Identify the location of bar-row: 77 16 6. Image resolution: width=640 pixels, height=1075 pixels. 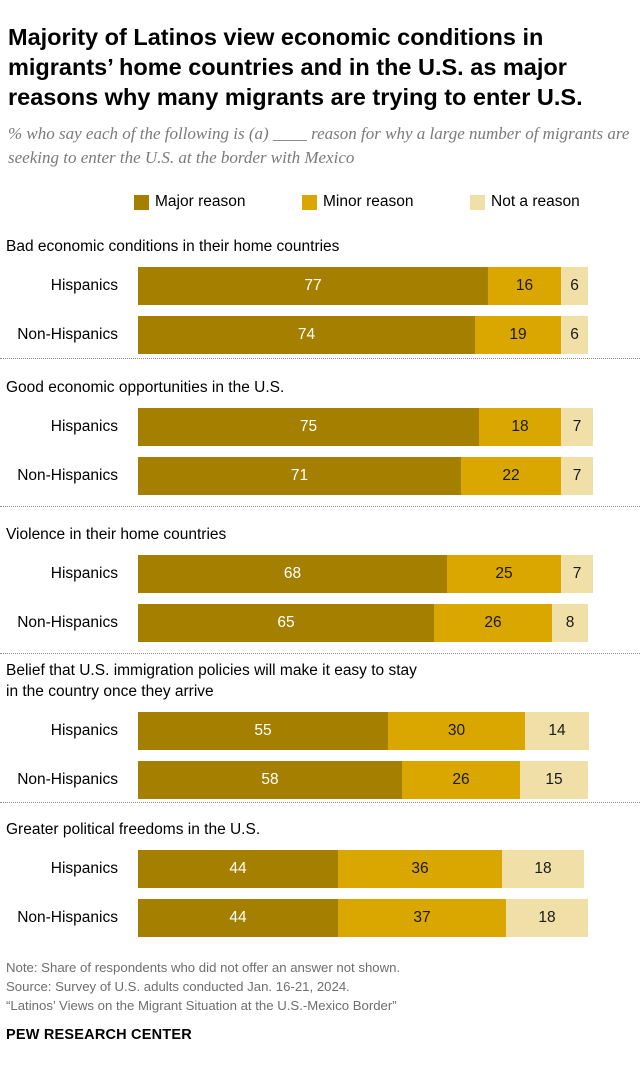
(363, 286).